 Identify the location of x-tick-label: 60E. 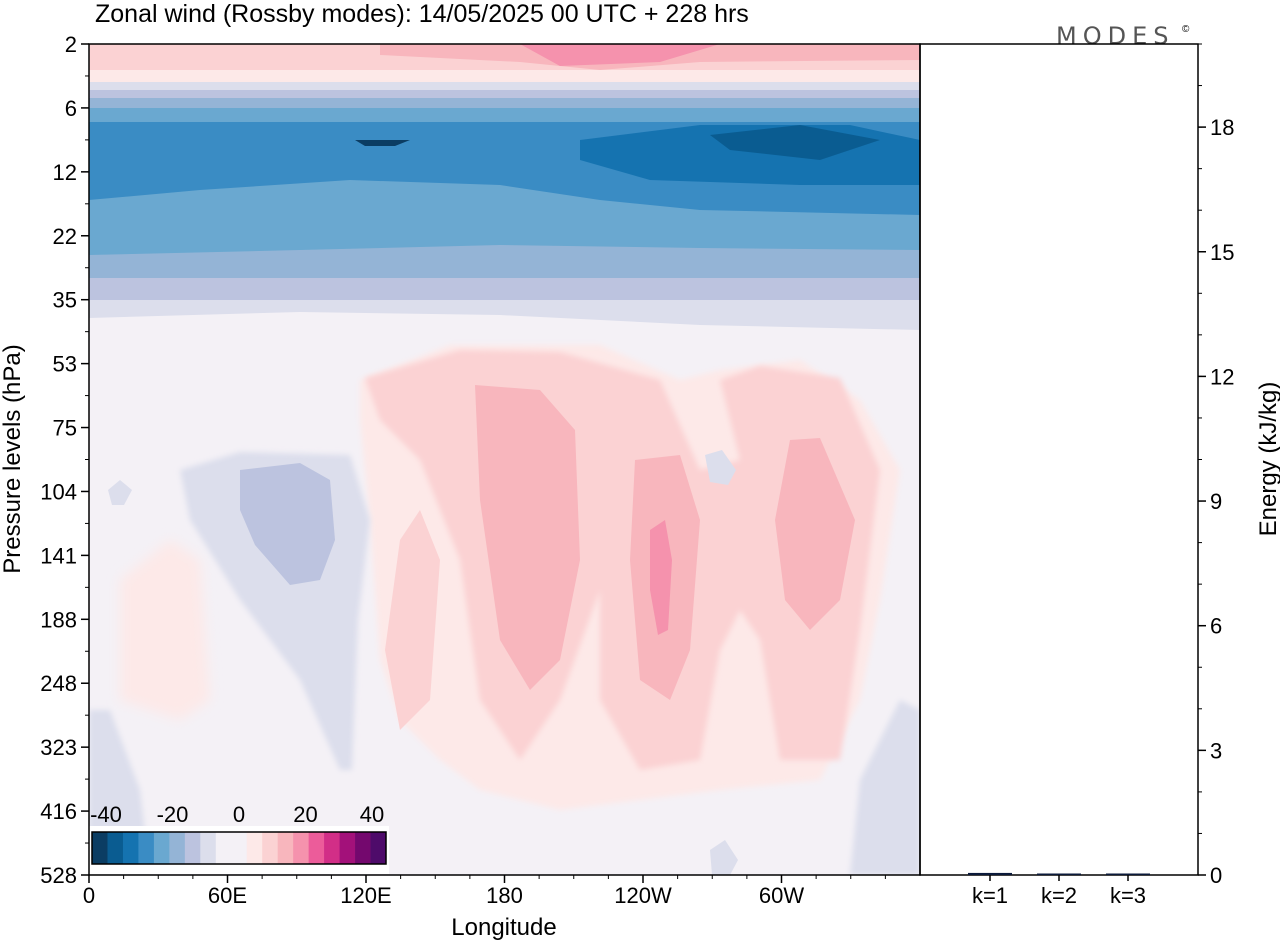
(227, 895).